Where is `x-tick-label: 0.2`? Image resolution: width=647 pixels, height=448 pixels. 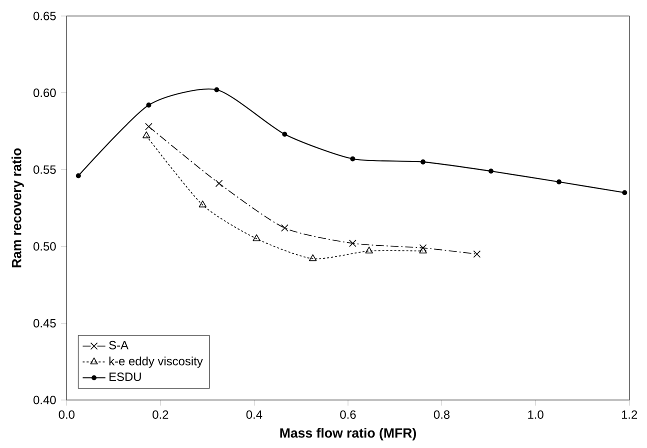
x-tick-label: 0.2 is located at coordinates (160, 414).